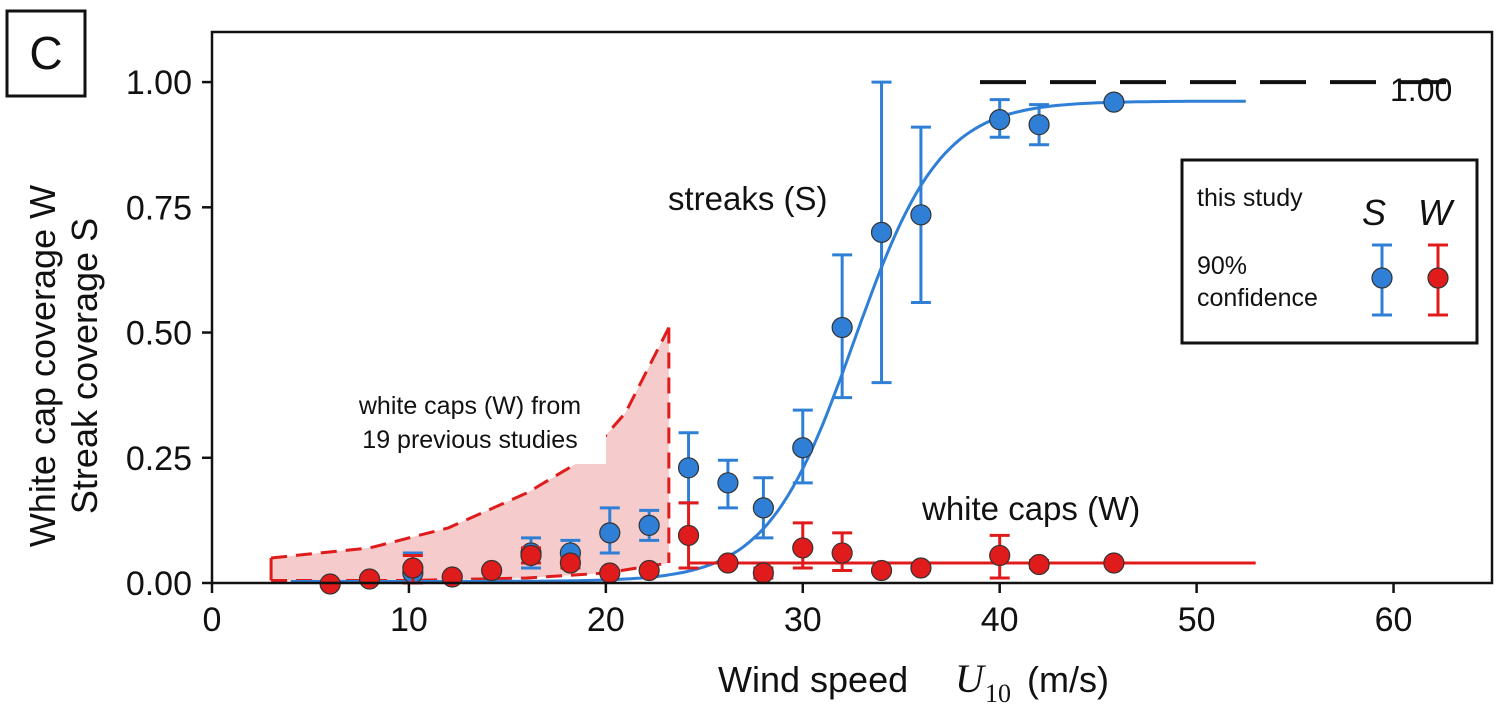 The width and height of the screenshot is (1500, 727). I want to click on legend: this study S W 90% confidence, so click(1329, 251).